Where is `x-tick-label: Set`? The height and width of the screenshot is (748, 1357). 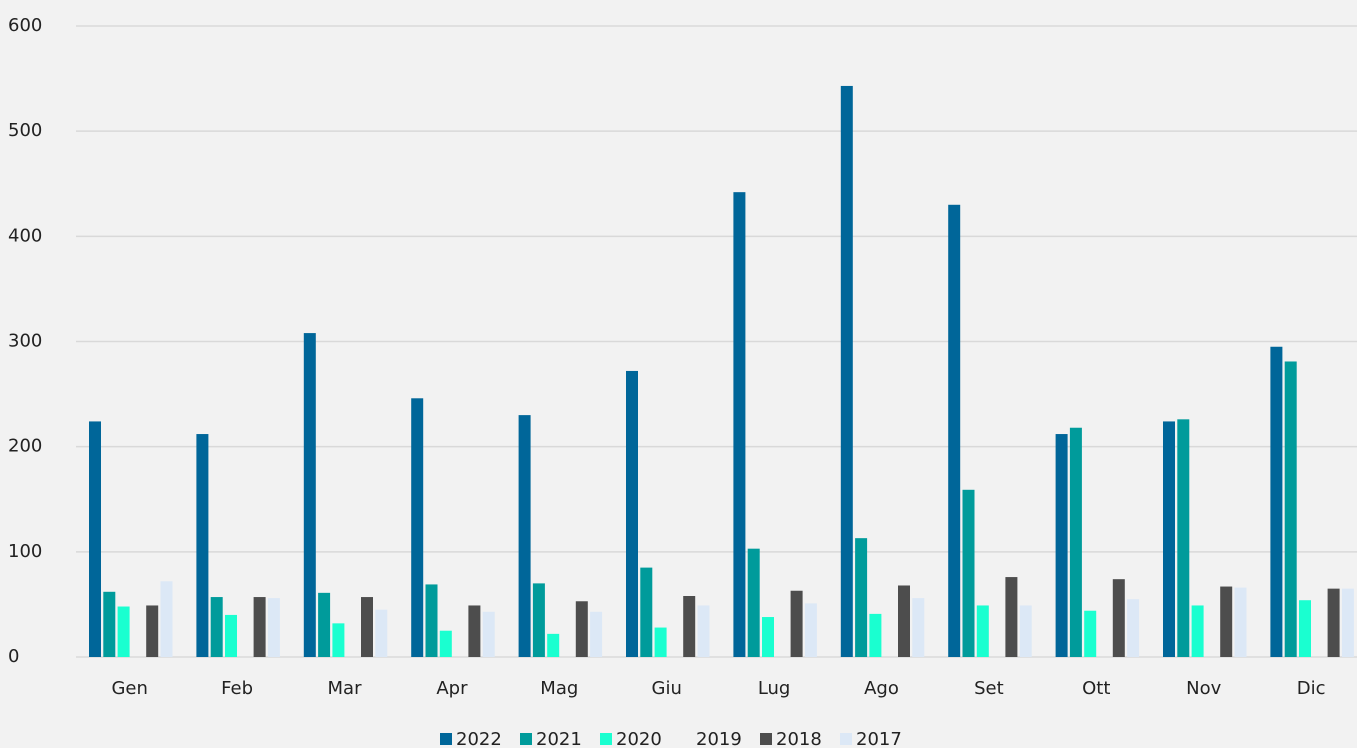
x-tick-label: Set is located at coordinates (989, 688).